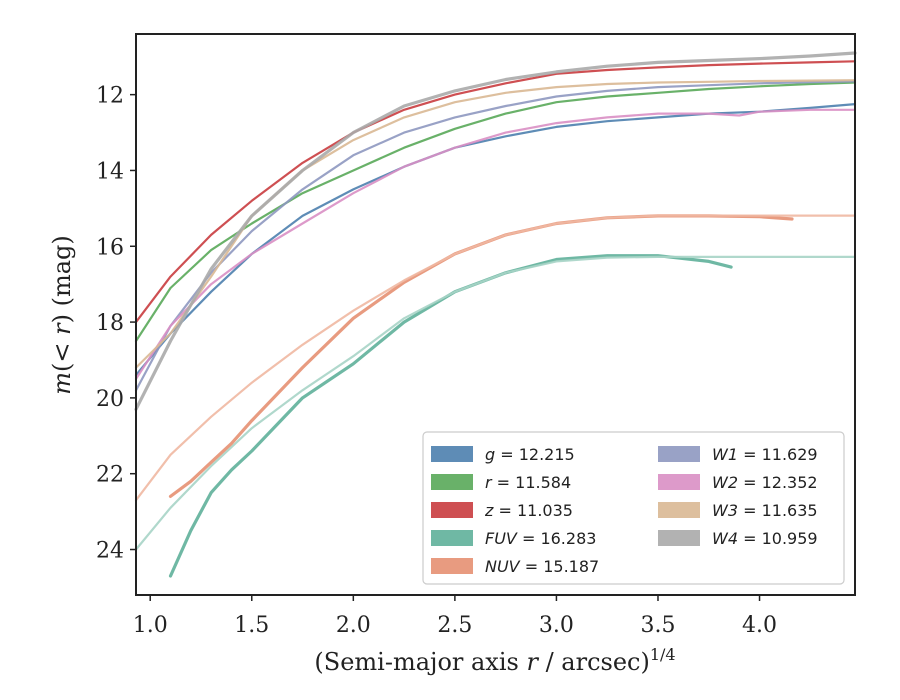 This screenshot has height=700, width=900. Describe the element at coordinates (110, 551) in the screenshot. I see `y-tick-label: 24` at that location.